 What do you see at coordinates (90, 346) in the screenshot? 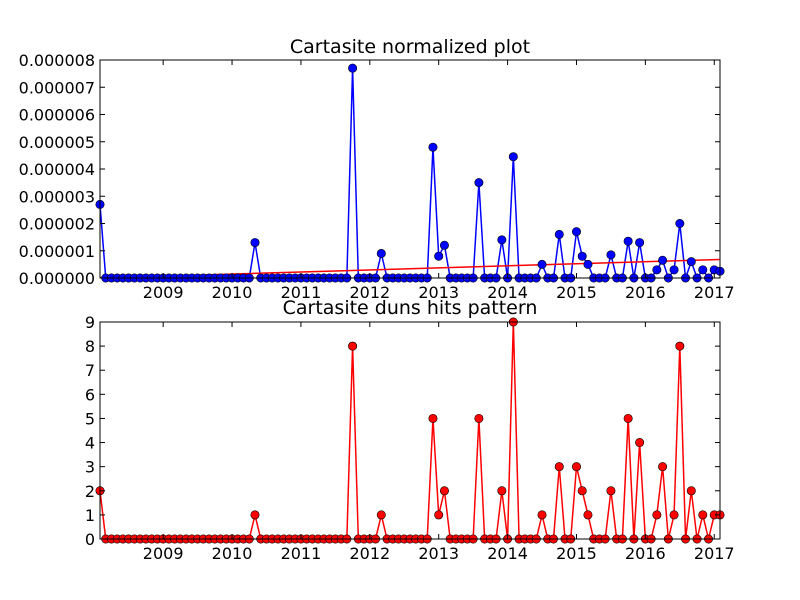
I see `y-tick-label: 8` at bounding box center [90, 346].